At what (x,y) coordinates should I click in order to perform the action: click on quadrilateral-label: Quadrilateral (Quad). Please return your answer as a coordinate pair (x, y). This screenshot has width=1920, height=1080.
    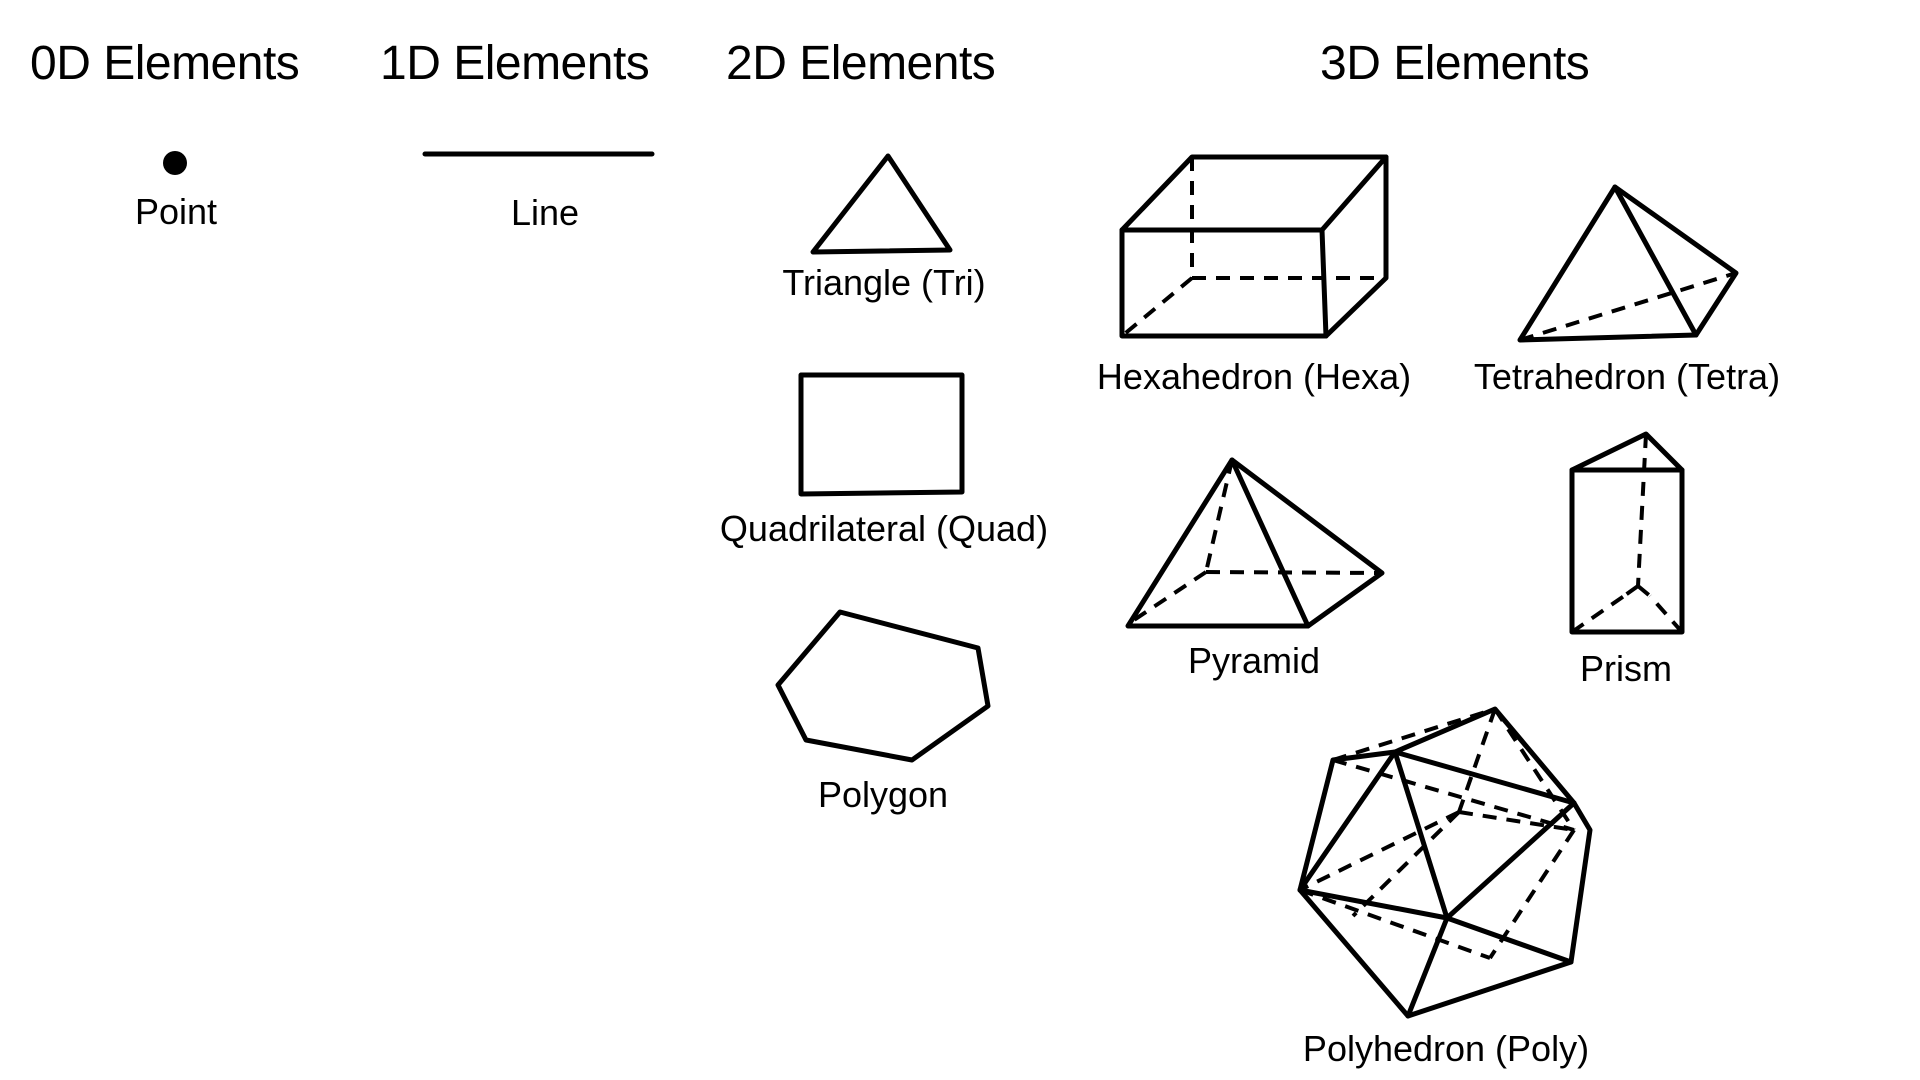
    Looking at the image, I should click on (884, 528).